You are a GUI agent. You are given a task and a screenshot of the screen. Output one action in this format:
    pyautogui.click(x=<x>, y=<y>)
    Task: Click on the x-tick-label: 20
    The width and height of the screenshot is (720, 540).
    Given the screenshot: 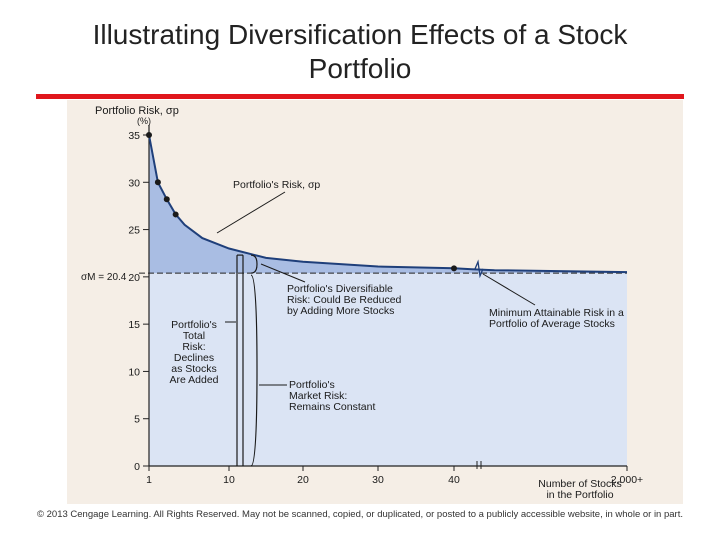 What is the action you would take?
    pyautogui.click(x=303, y=480)
    